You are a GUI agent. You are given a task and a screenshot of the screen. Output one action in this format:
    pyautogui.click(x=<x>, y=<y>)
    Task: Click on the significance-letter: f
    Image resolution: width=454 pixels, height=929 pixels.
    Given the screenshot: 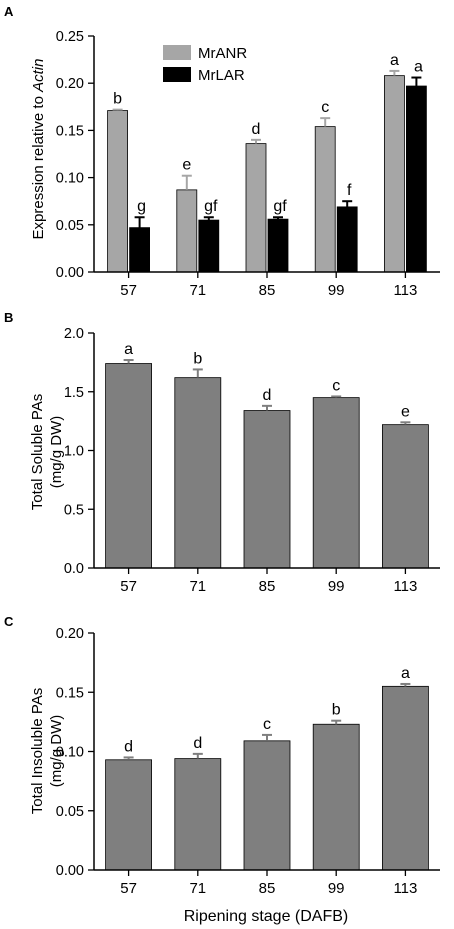 What is the action you would take?
    pyautogui.click(x=349, y=190)
    